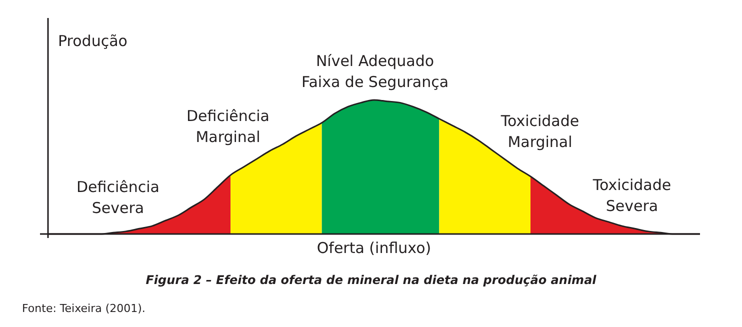 This screenshot has height=327, width=742. What do you see at coordinates (540, 131) in the screenshot?
I see `annotation: Toxicidade Marginal` at bounding box center [540, 131].